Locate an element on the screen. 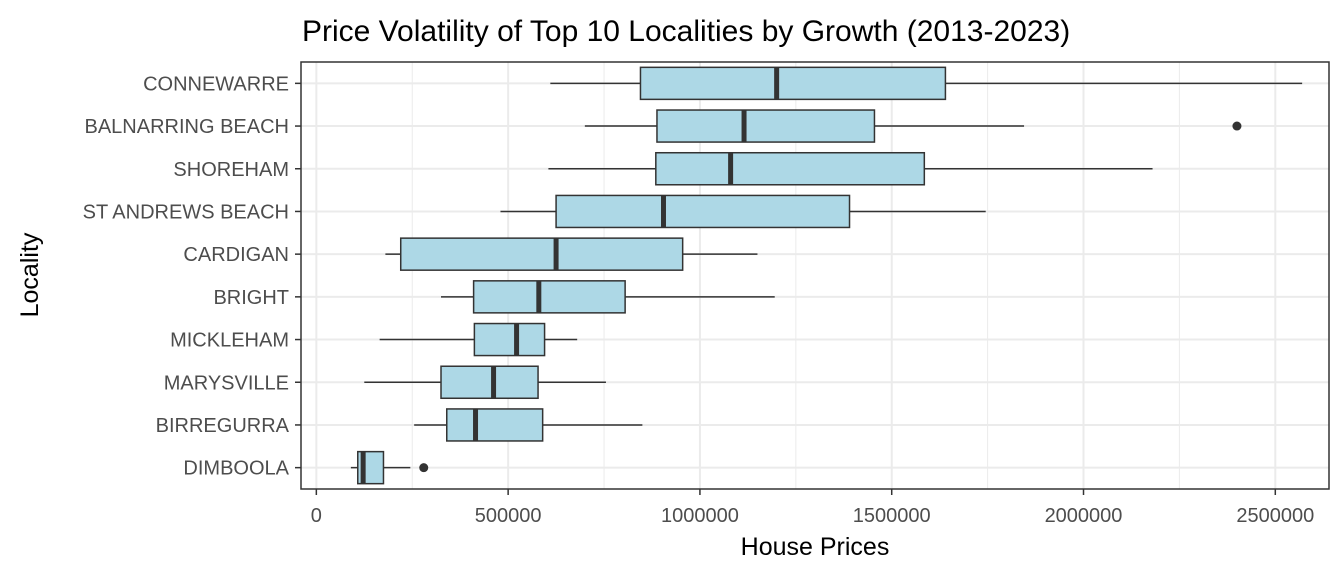  boxplot-cardigan is located at coordinates (571, 254).